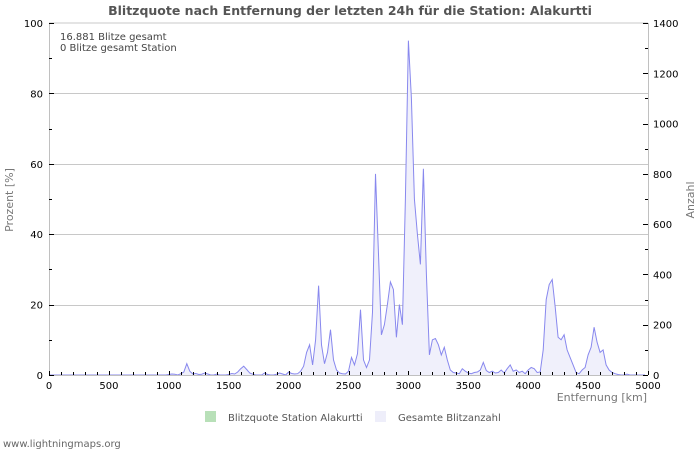 The image size is (700, 450). What do you see at coordinates (39, 200) in the screenshot?
I see `y-left-axis-ticks: 0 20 40 60 80 100` at bounding box center [39, 200].